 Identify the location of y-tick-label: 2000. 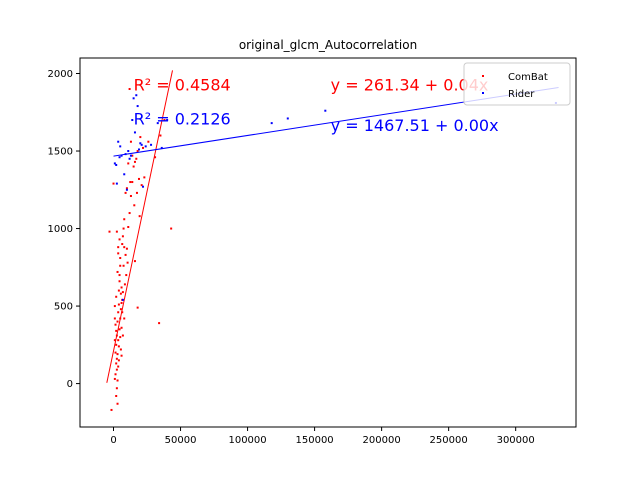
(60, 74).